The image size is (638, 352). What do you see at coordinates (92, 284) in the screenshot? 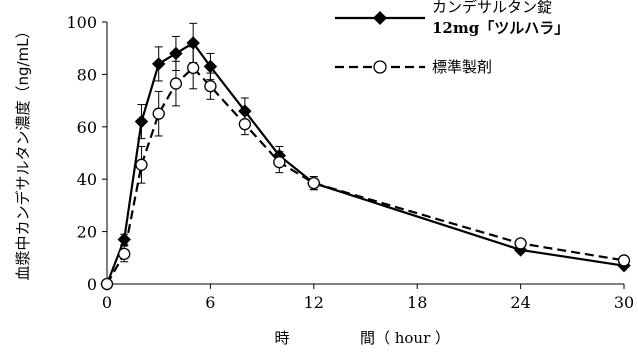
I see `y-tick-label: 0` at bounding box center [92, 284].